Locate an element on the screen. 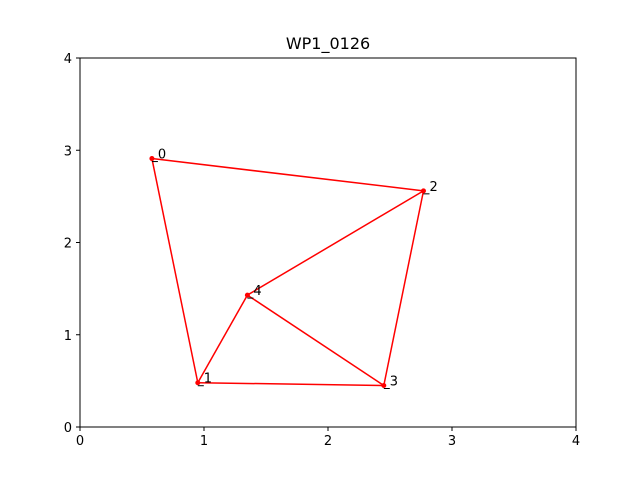 The height and width of the screenshot is (480, 640). x-tick-label: 3 is located at coordinates (452, 441).